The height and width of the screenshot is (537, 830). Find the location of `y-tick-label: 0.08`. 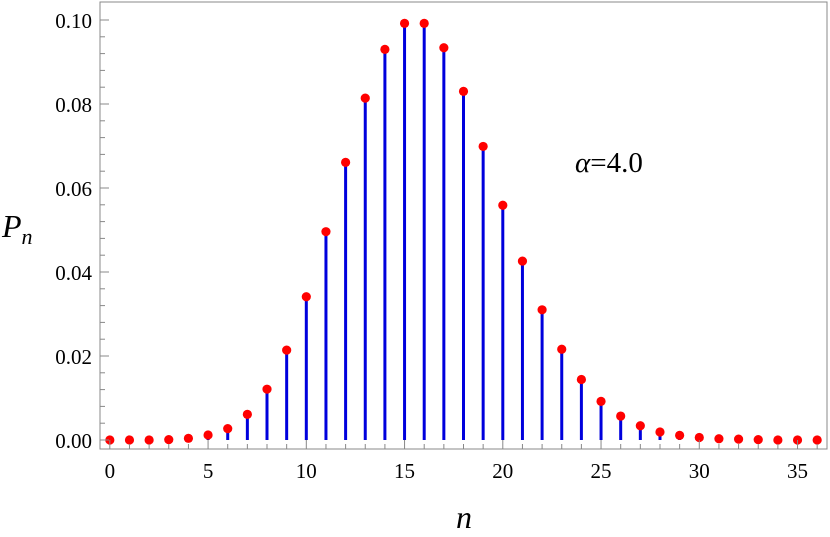

y-tick-label: 0.08 is located at coordinates (73, 105).